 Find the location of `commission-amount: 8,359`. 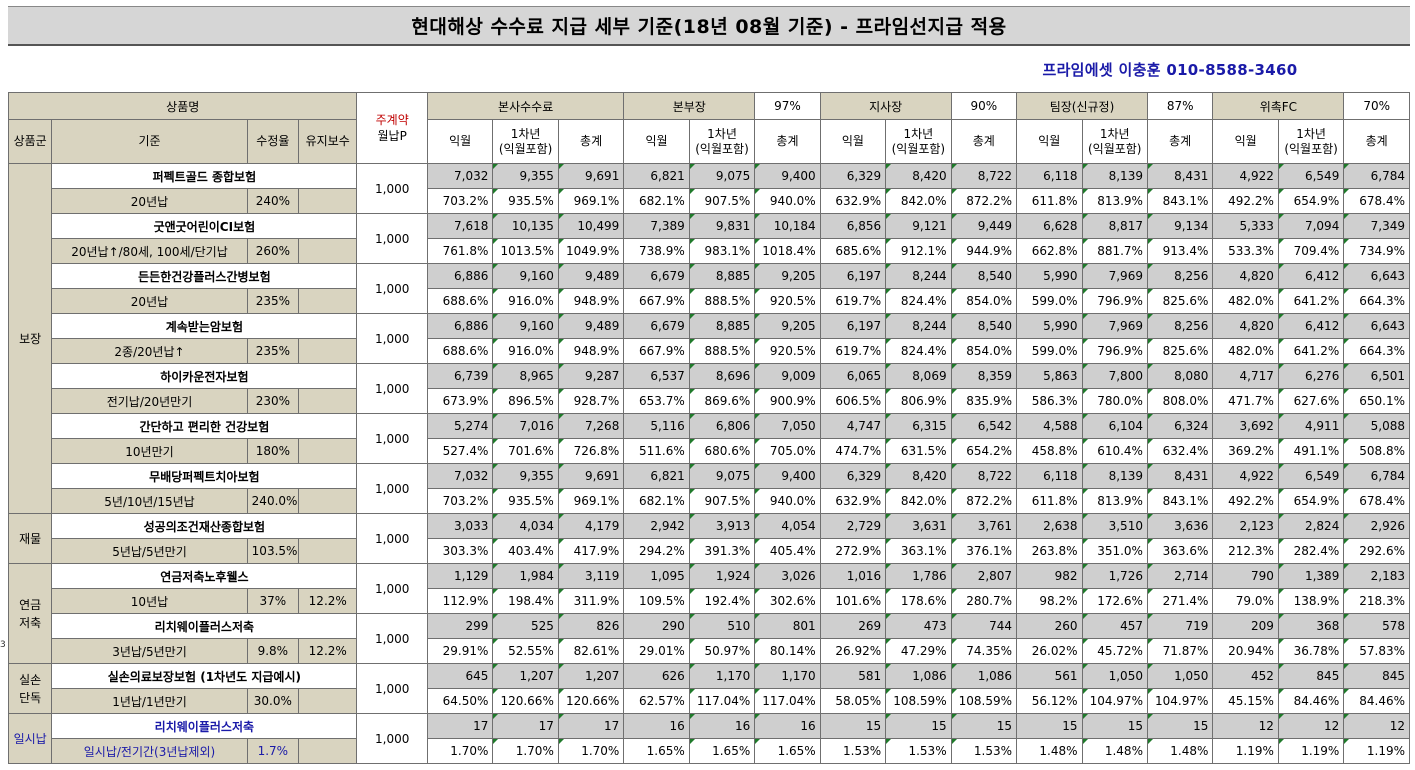

commission-amount: 8,359 is located at coordinates (984, 376).